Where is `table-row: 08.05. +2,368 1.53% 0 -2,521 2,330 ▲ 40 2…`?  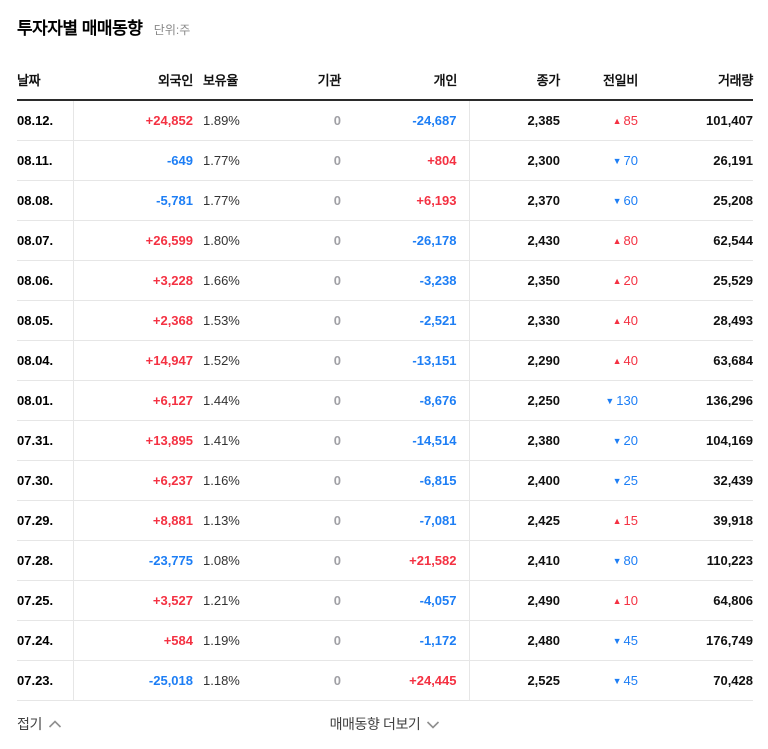
table-row: 08.05. +2,368 1.53% 0 -2,521 2,330 ▲ 40 2… is located at coordinates (385, 320).